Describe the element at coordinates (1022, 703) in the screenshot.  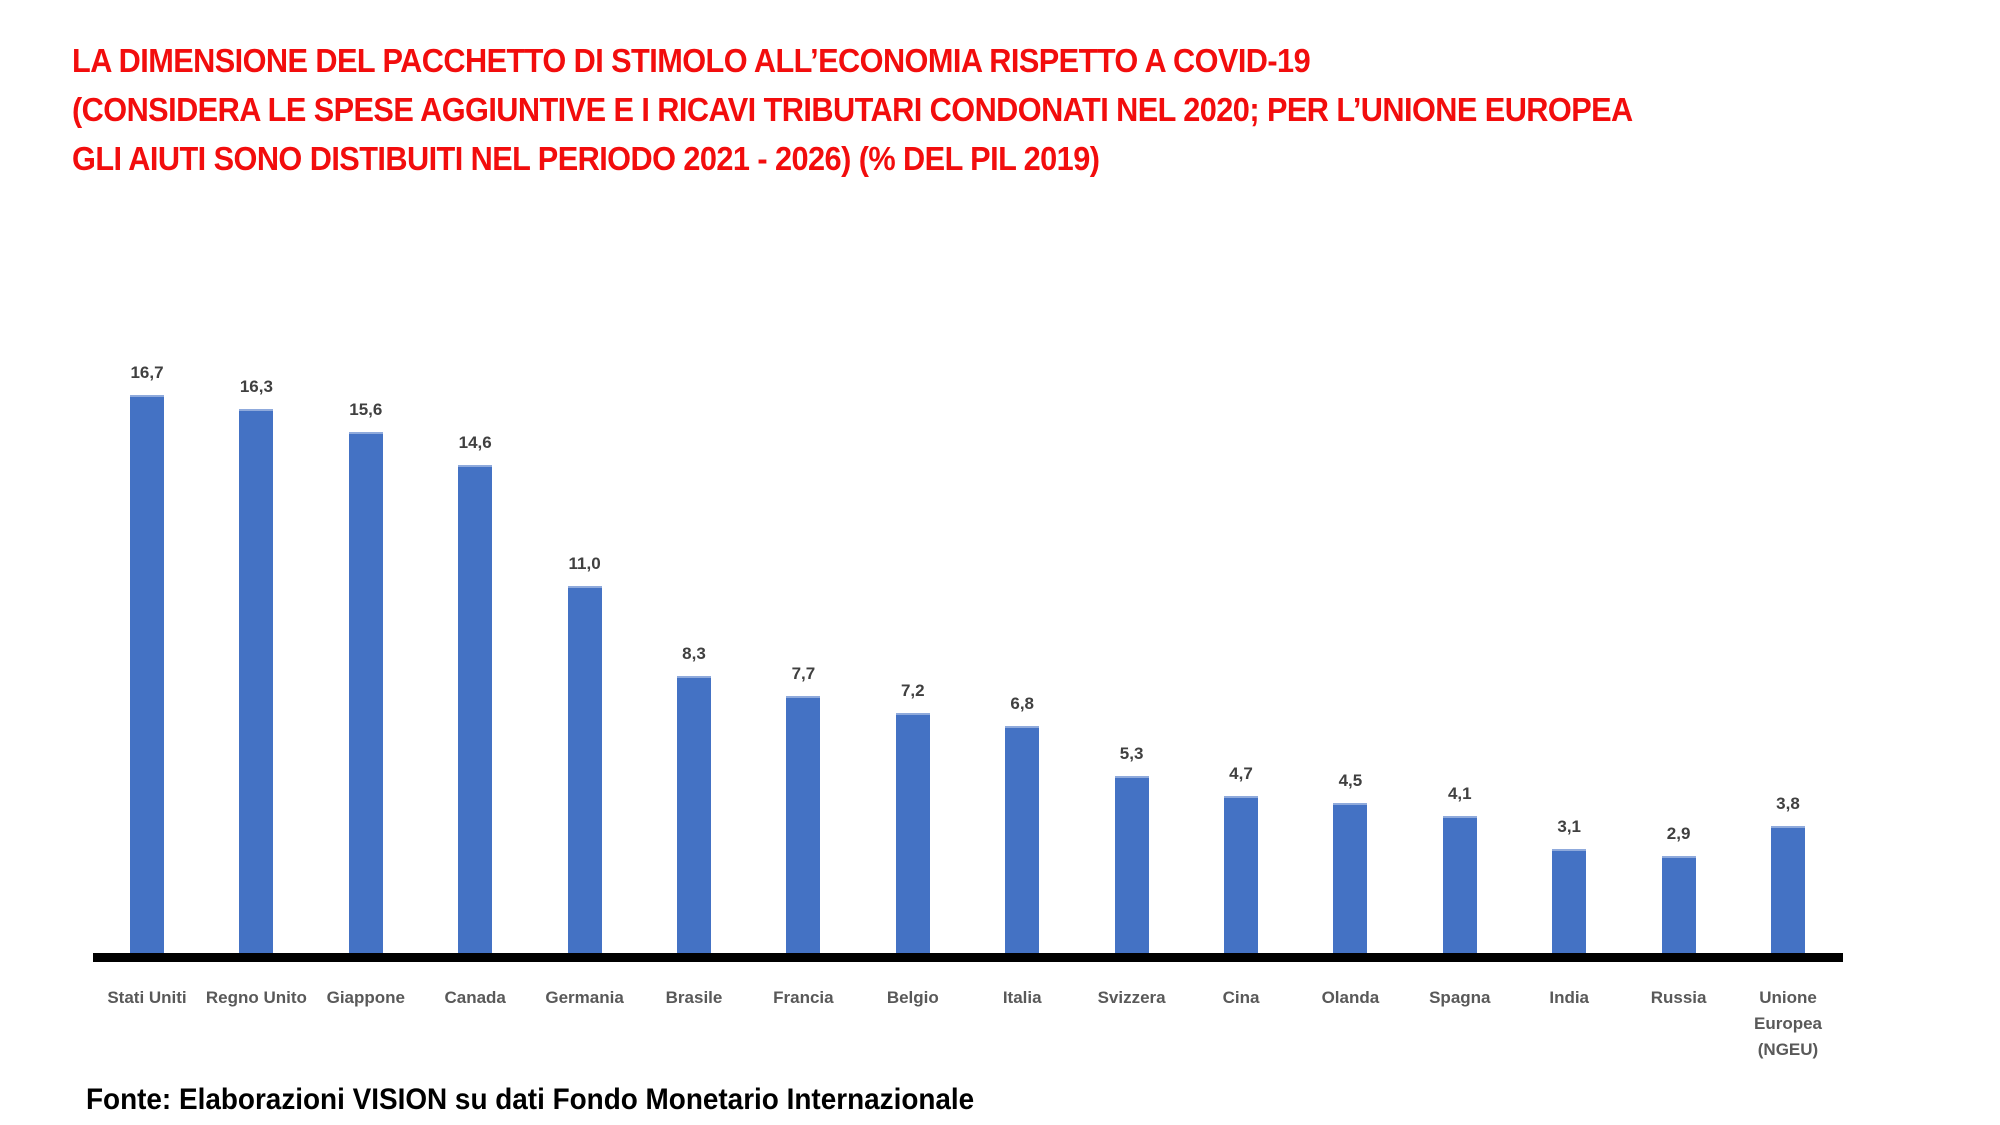
I see `bar-value-label: 6,8` at that location.